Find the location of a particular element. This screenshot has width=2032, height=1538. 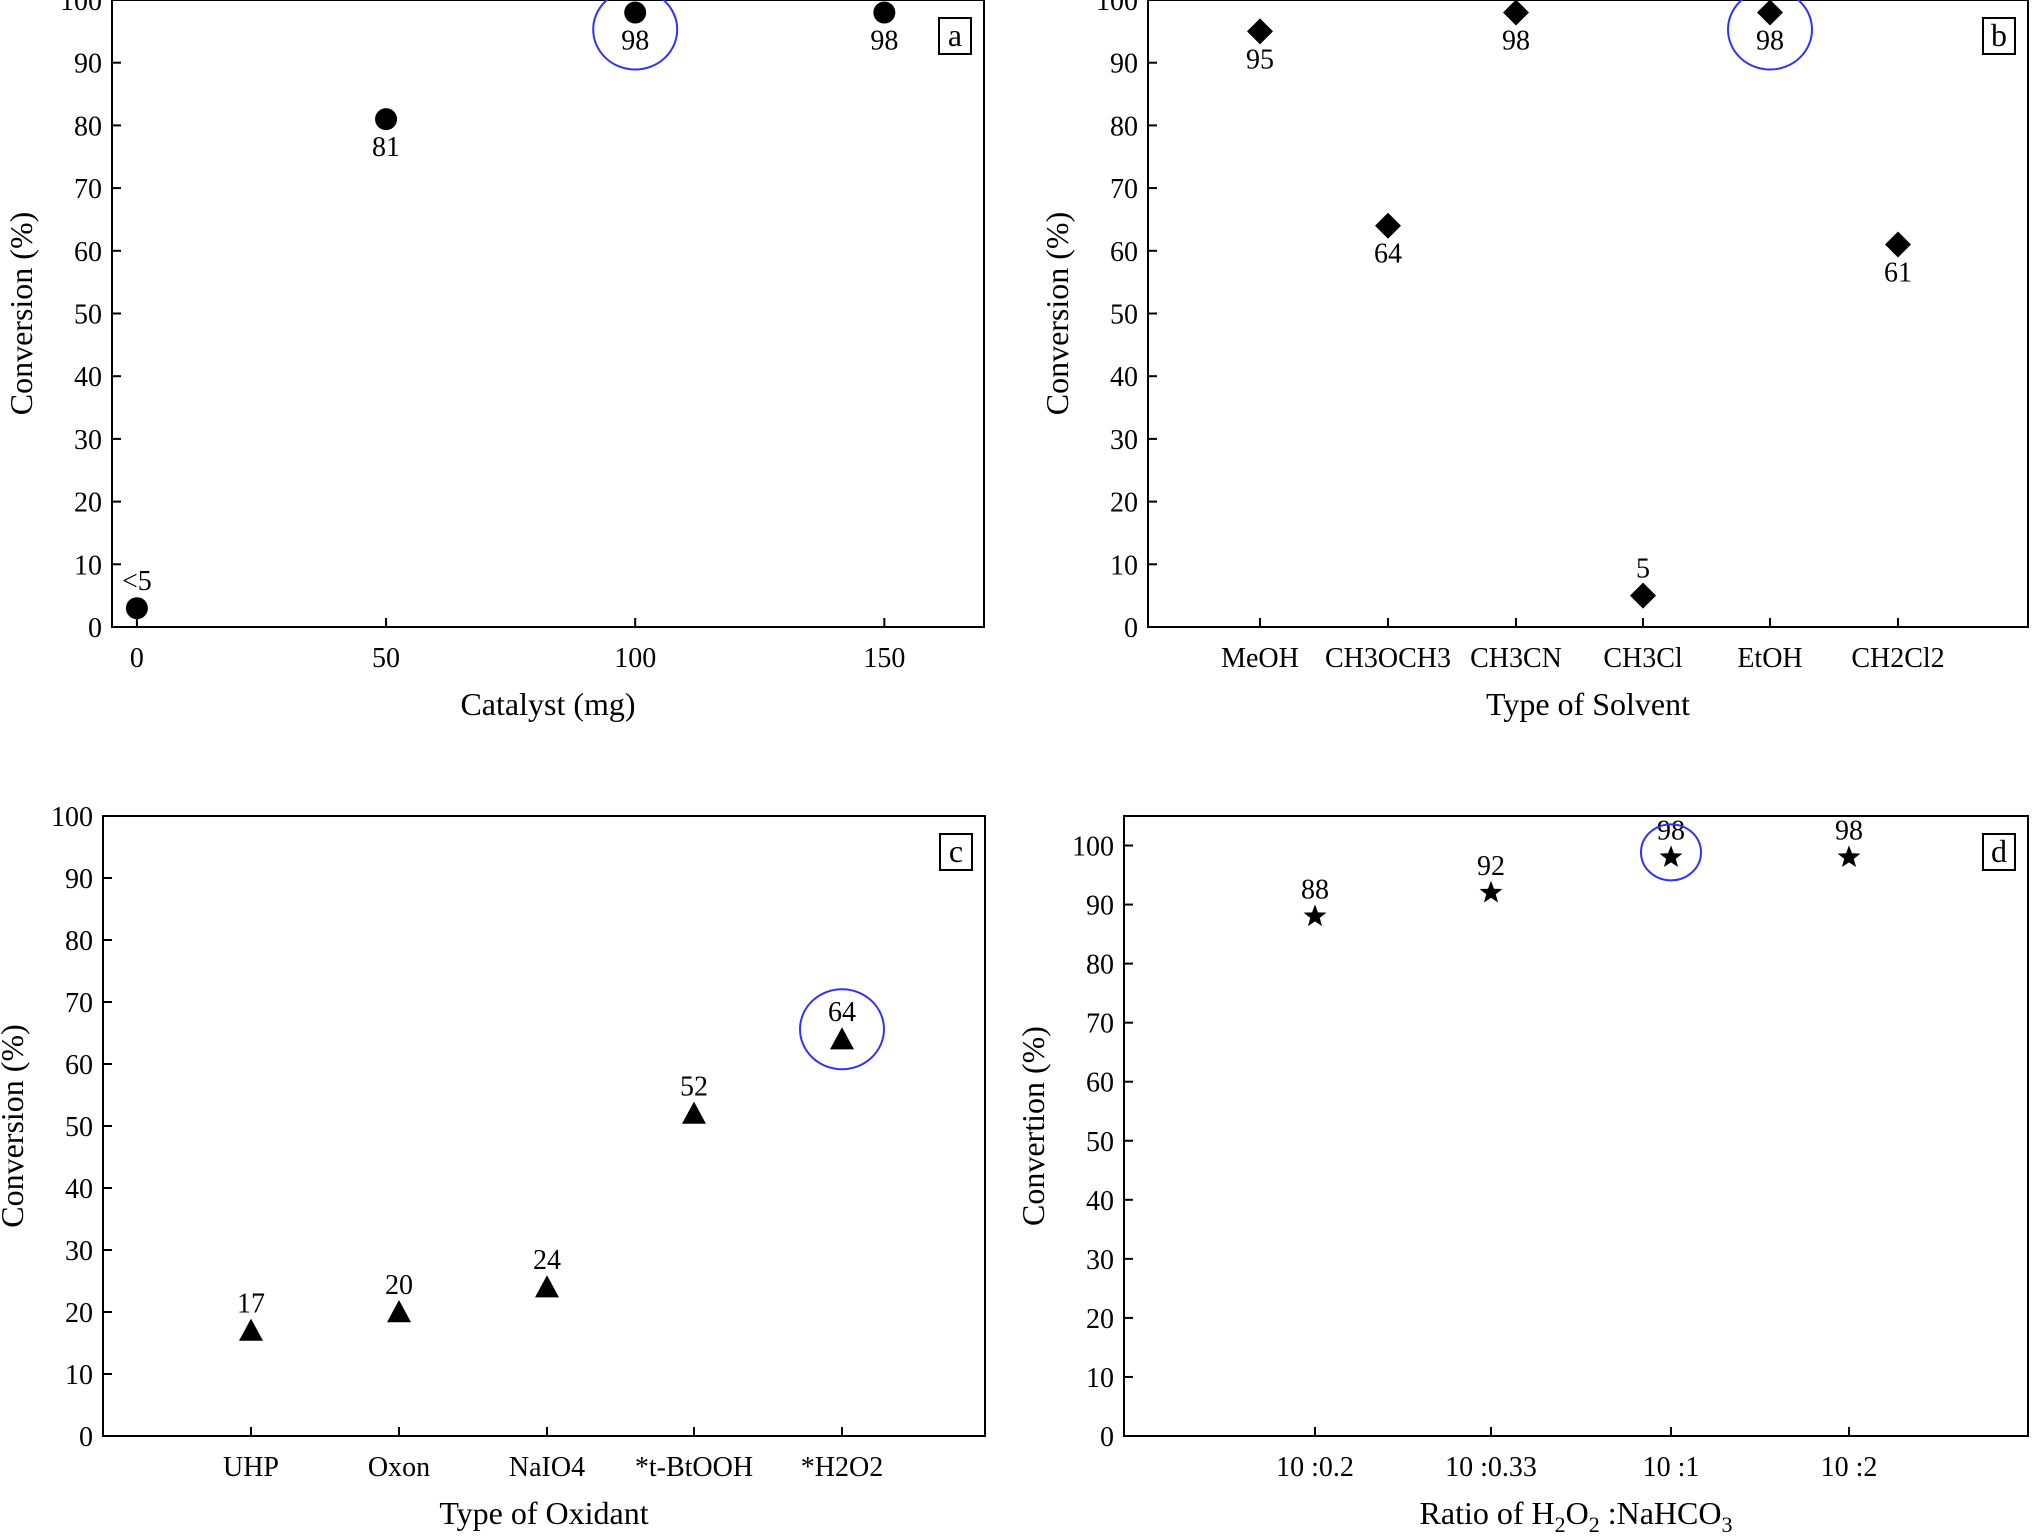

x-axis-title-part: :NaHCO is located at coordinates (1661, 1513).